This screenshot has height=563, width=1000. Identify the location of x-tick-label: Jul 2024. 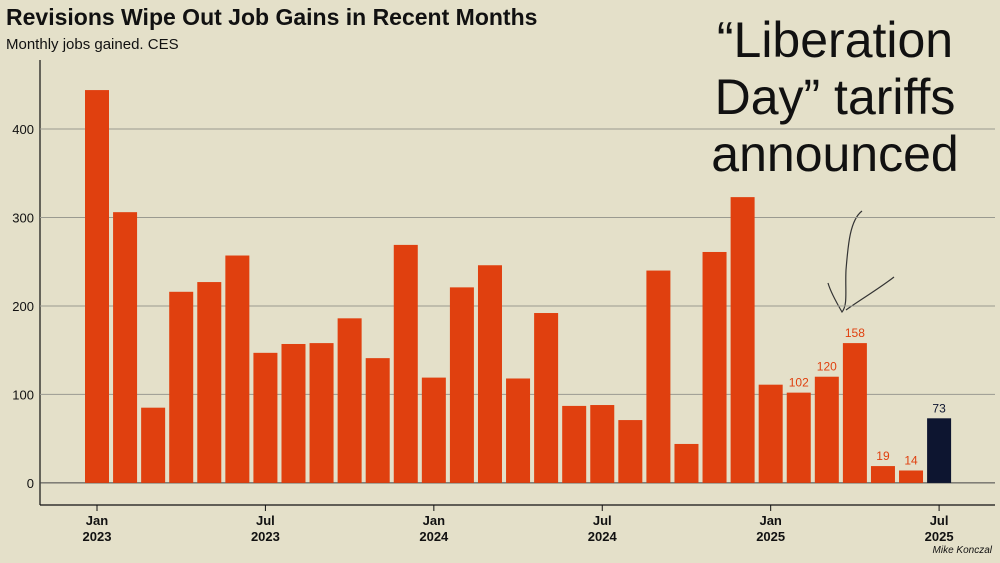
(602, 528).